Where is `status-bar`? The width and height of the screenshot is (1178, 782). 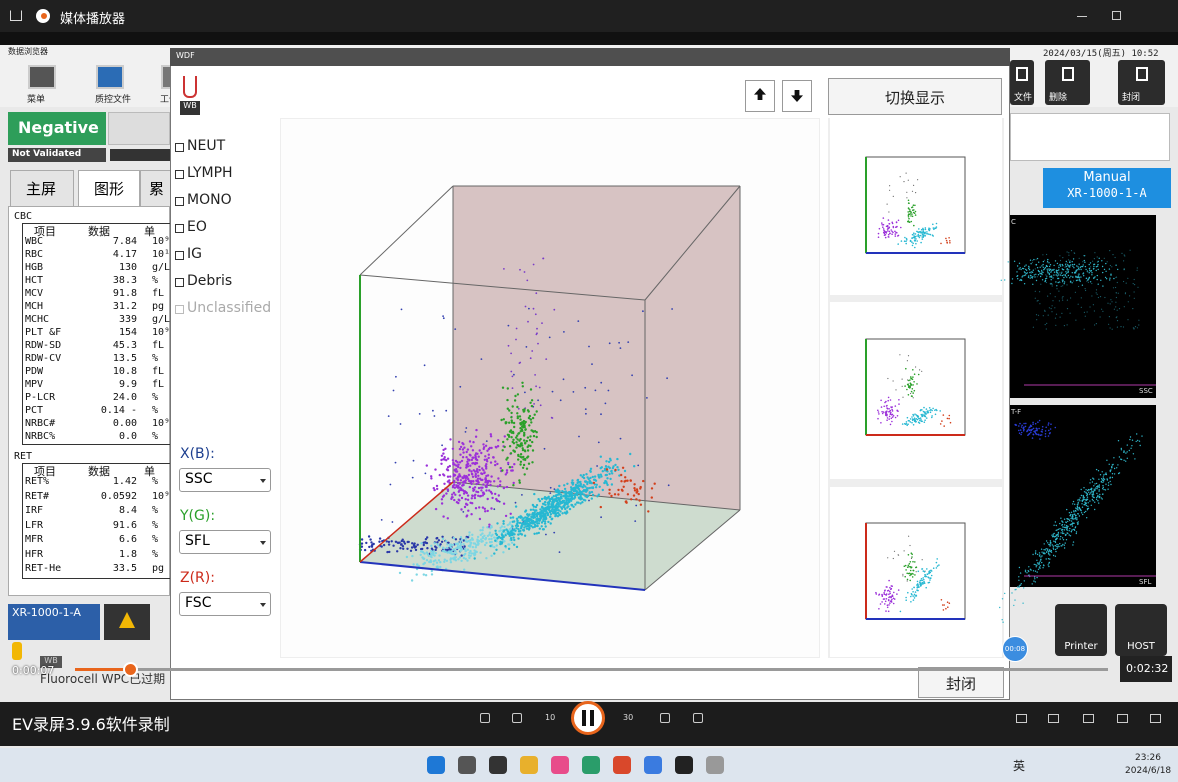 status-bar is located at coordinates (139, 128).